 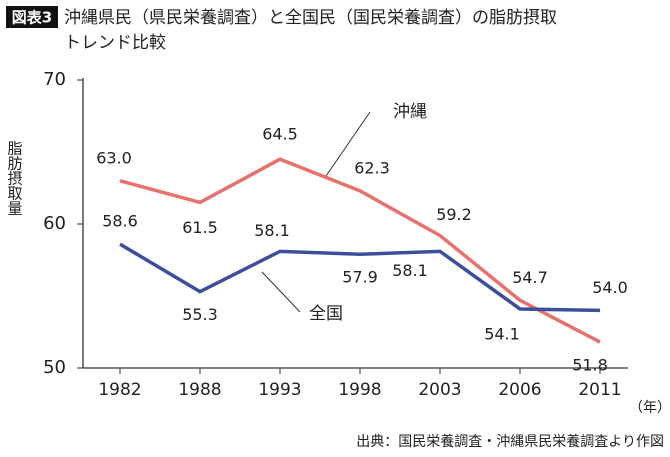 I want to click on title-badge, so click(x=32, y=17).